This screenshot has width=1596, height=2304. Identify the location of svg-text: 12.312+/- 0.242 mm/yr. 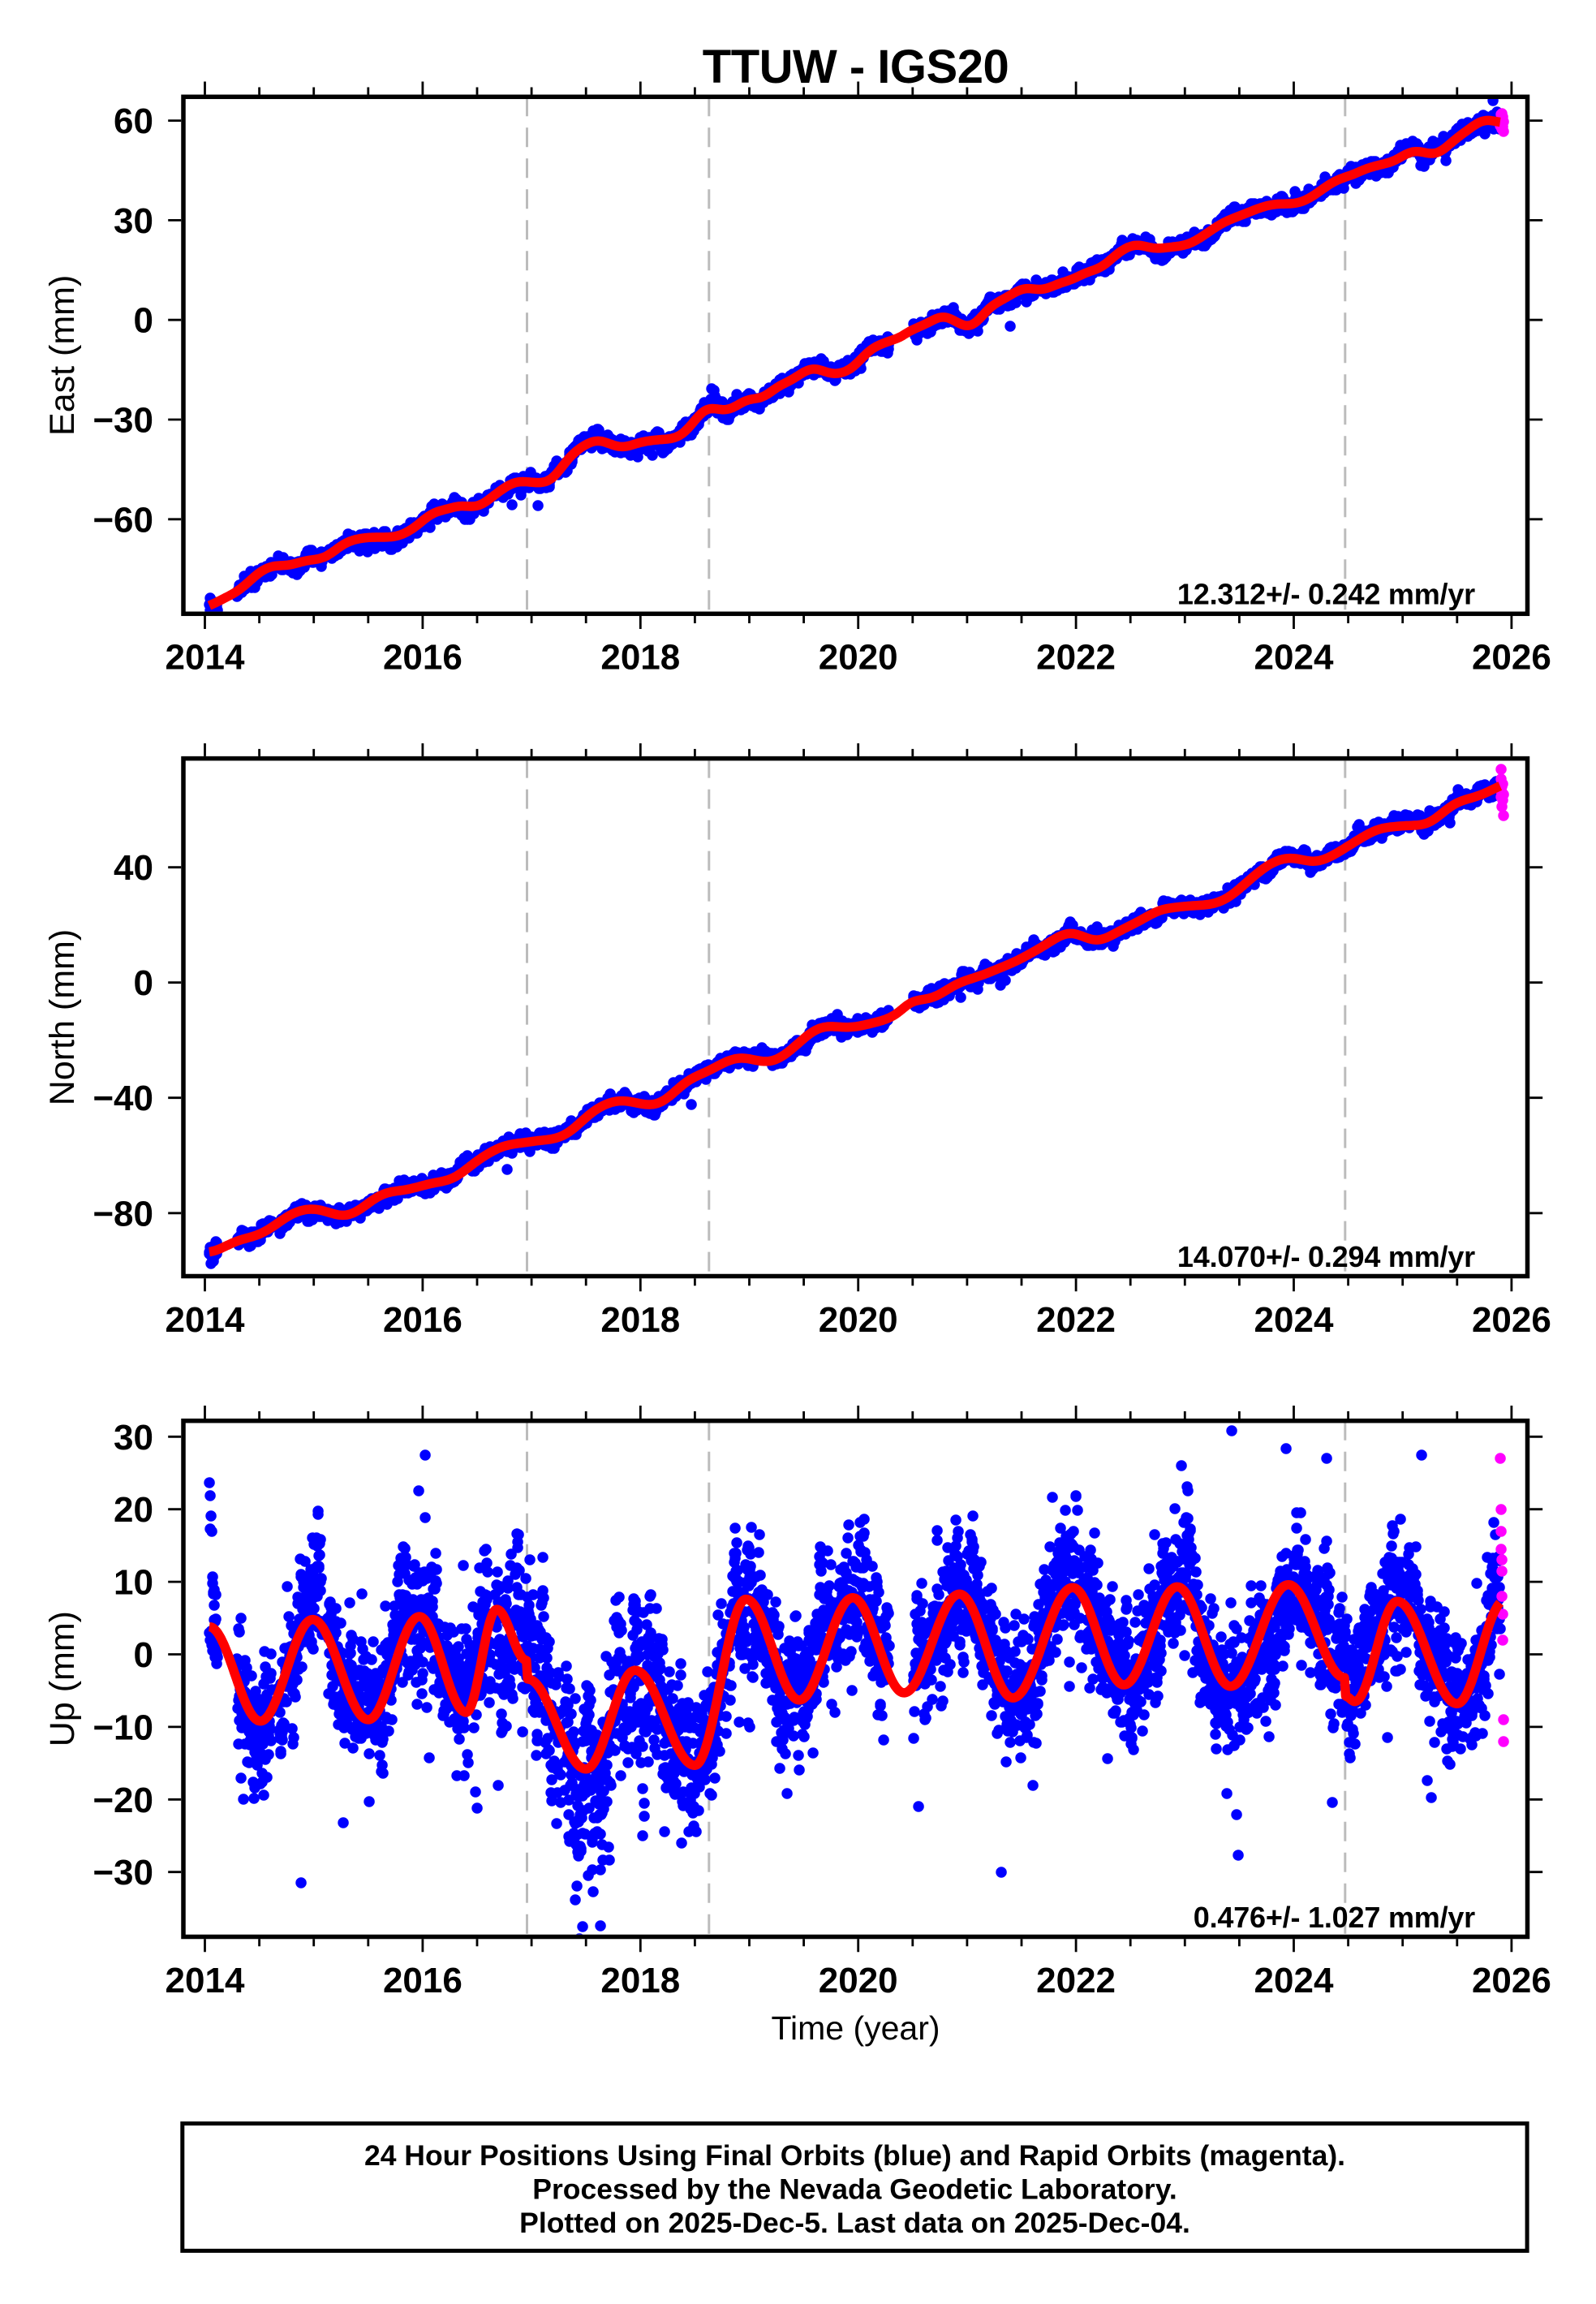
(1326, 594).